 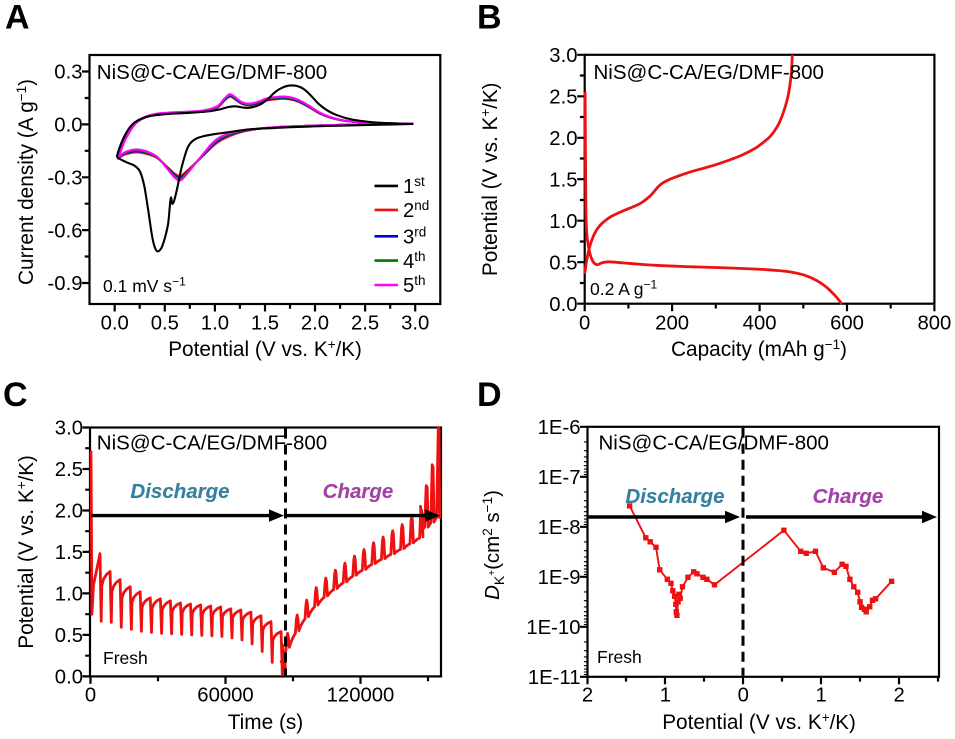 I want to click on svg-text: B, so click(x=489, y=18).